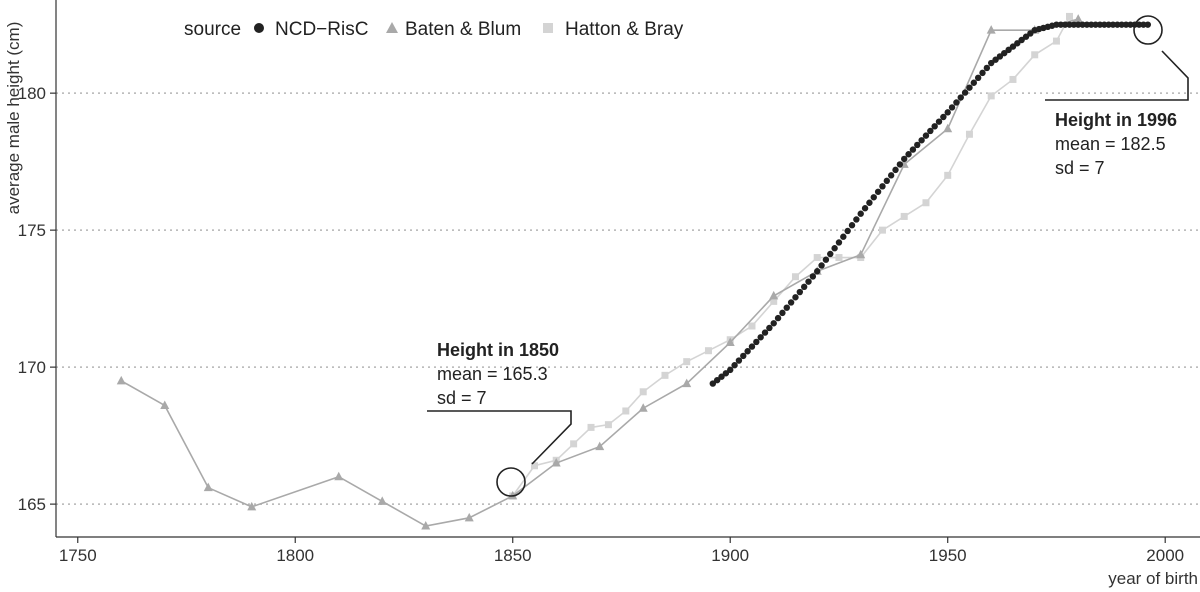 The image size is (1200, 592). I want to click on ncd-point-1946, so click(930, 131).